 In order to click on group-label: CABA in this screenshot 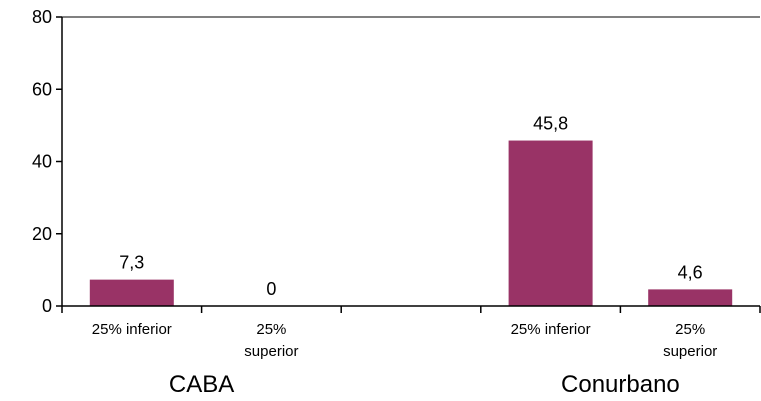, I will do `click(201, 384)`.